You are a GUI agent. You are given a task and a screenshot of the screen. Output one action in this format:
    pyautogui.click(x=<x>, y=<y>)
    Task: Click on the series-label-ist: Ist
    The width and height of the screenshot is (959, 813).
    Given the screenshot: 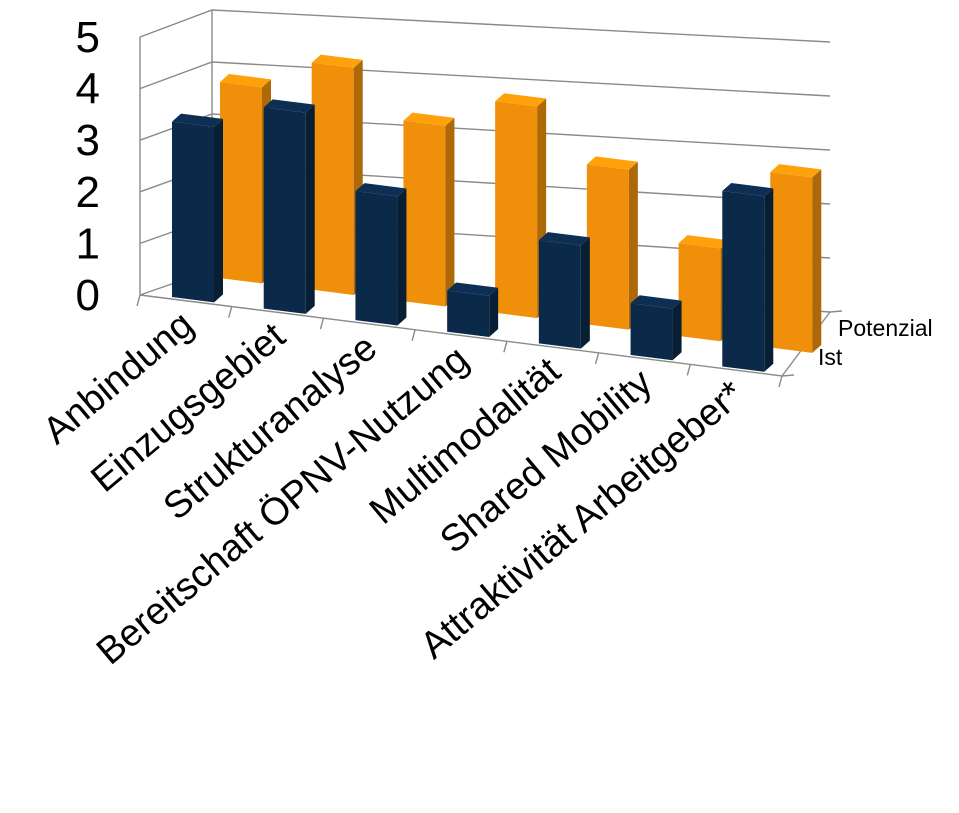 What is the action you would take?
    pyautogui.click(x=830, y=357)
    